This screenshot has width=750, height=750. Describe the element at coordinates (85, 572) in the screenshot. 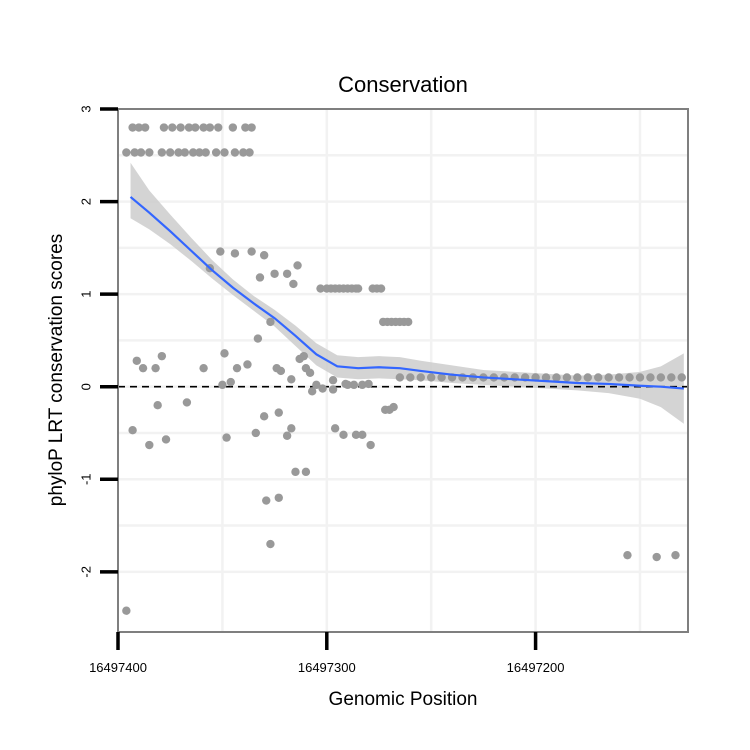

I see `y-tick-label: -2` at that location.